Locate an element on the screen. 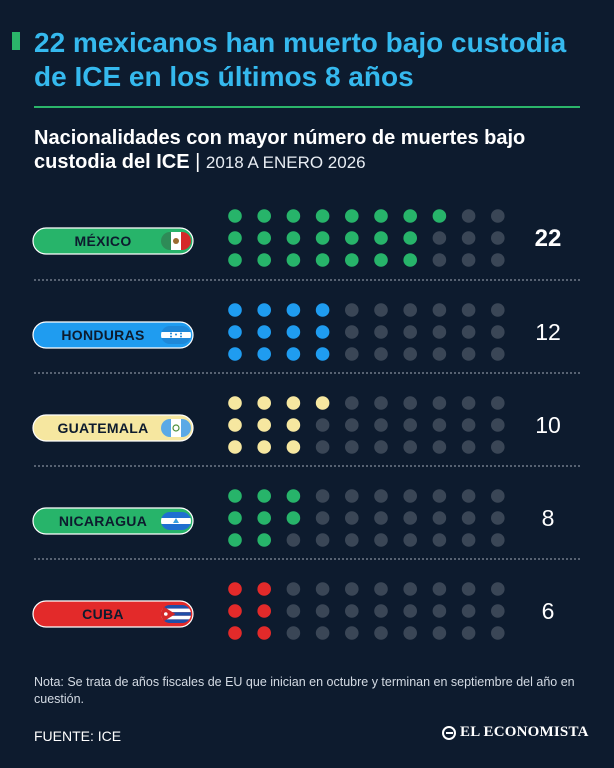  country-label-nicaragua: NICARAGUA is located at coordinates (113, 521).